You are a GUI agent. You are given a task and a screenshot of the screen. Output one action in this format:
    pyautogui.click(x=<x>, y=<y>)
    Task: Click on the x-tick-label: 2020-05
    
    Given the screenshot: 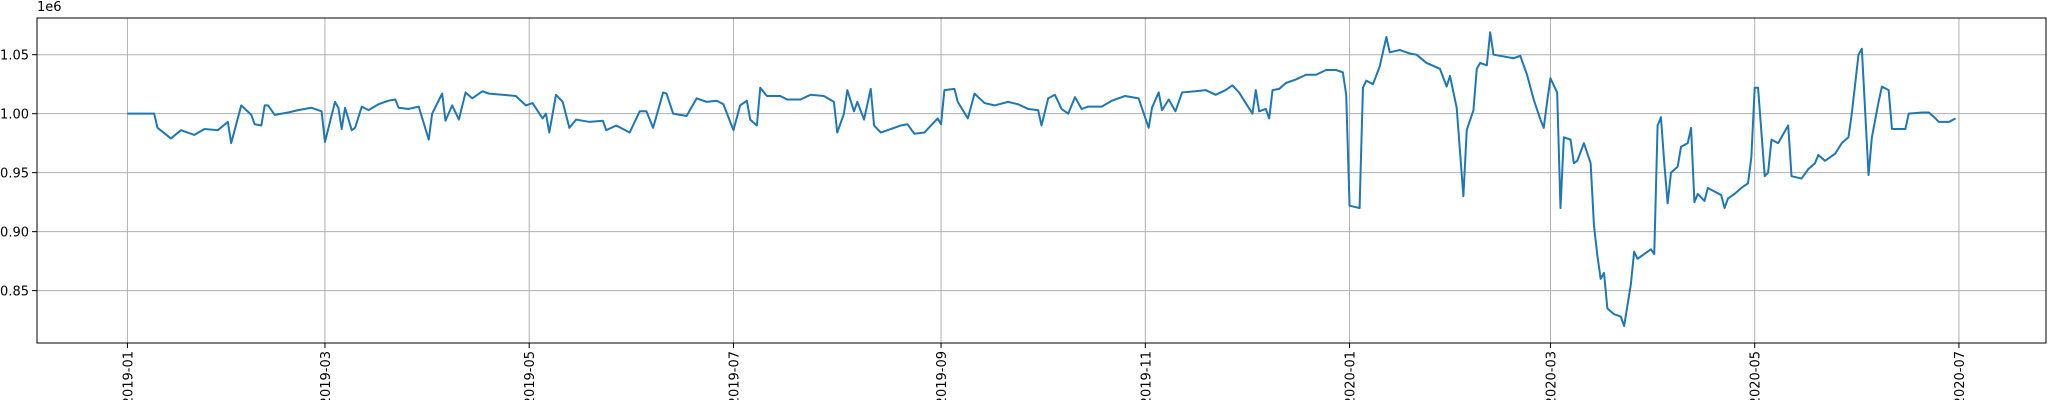 What is the action you would take?
    pyautogui.click(x=1756, y=375)
    